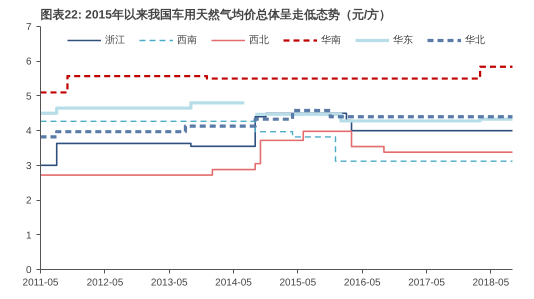  Describe the element at coordinates (298, 283) in the screenshot. I see `x-tick-label: 2015-05` at that location.